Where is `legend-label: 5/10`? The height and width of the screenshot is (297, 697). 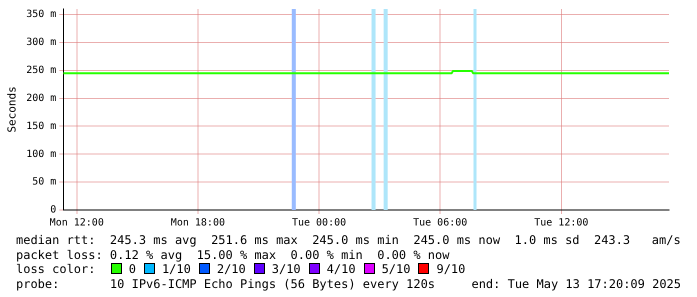
legend-label: 5/10 is located at coordinates (396, 269).